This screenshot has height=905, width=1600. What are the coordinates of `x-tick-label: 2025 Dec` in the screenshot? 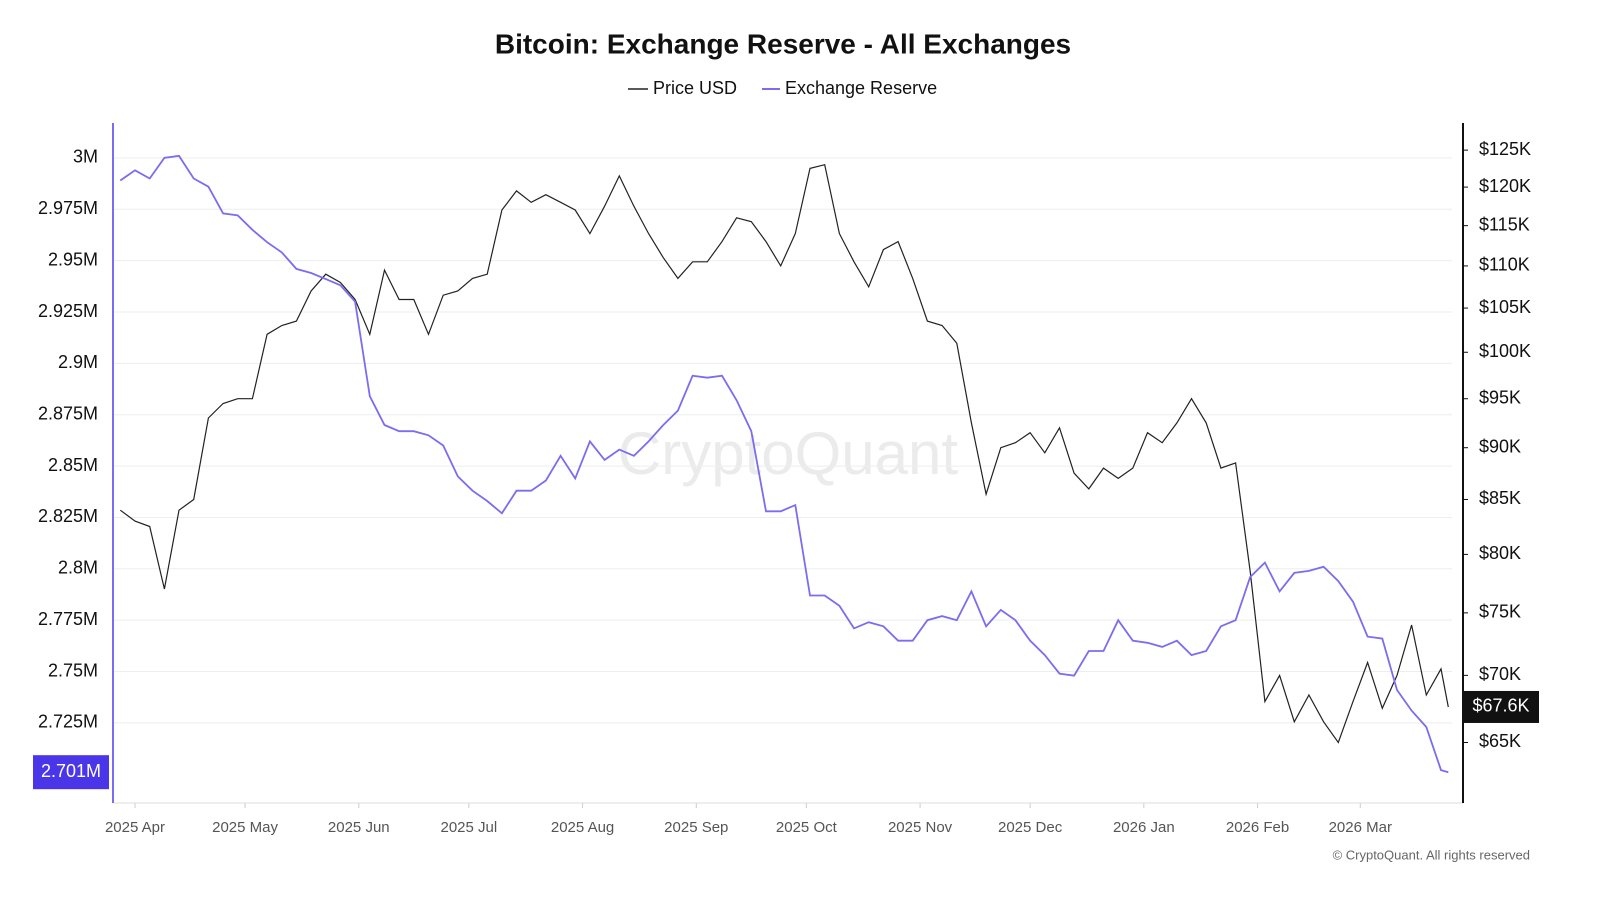 It's located at (1030, 827).